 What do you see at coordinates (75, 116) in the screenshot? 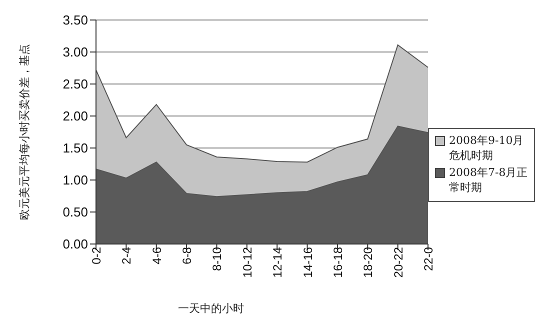
I see `y-tick-label: 2.00` at bounding box center [75, 116].